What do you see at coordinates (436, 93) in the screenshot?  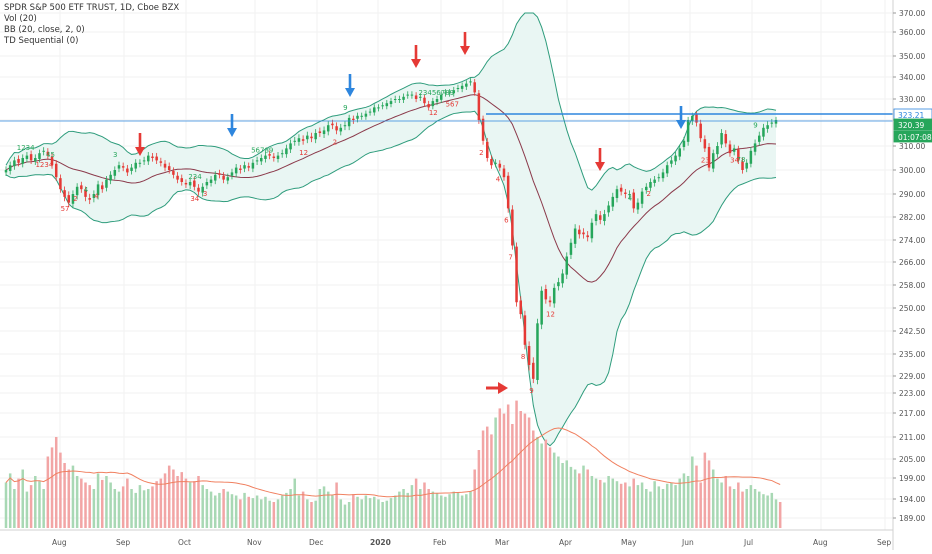 I see `td-setup-count-buy: 23456789` at bounding box center [436, 93].